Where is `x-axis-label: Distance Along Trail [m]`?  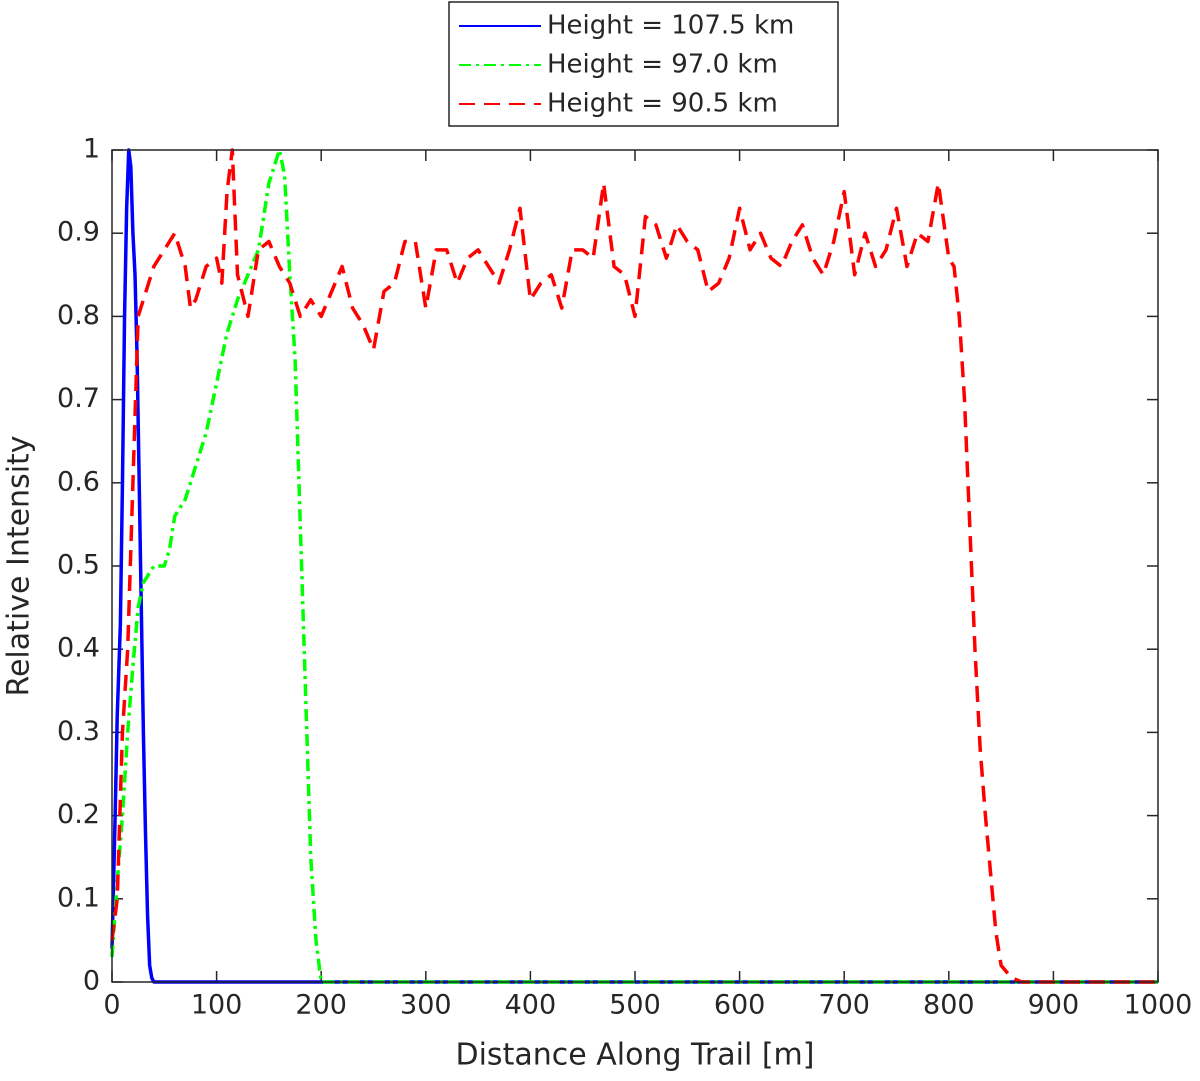 x-axis-label: Distance Along Trail [m] is located at coordinates (635, 1055).